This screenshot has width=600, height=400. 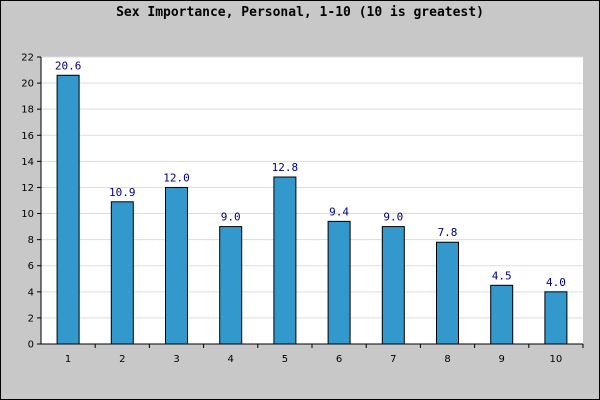 I want to click on data-label: 4.0, so click(x=556, y=282).